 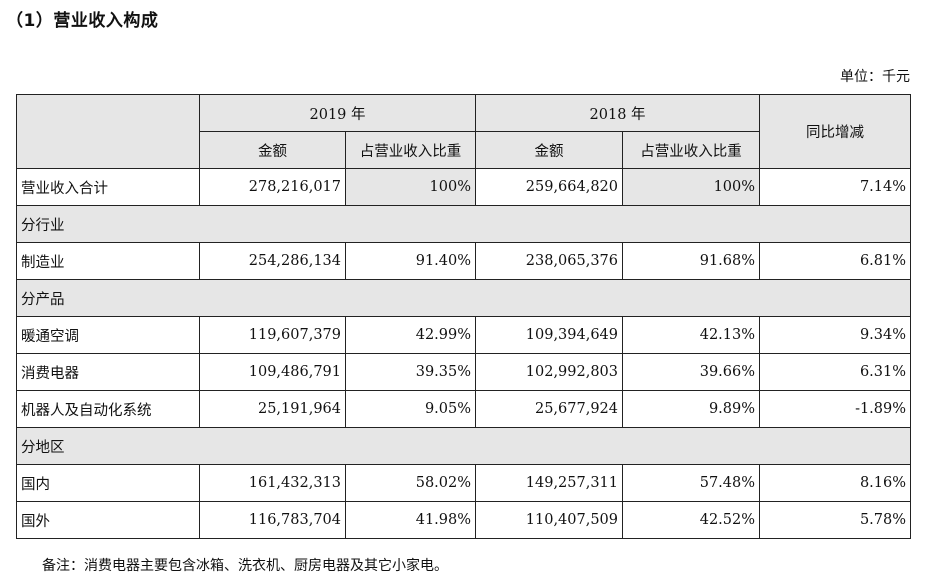 I want to click on row-label: 暖通空调, so click(x=108, y=335).